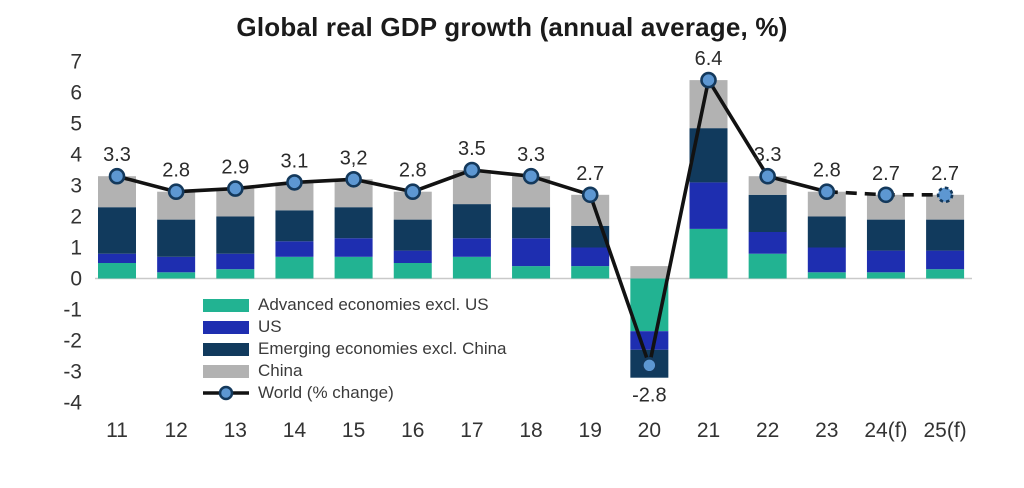  What do you see at coordinates (76, 62) in the screenshot?
I see `y-tick-label: 7` at bounding box center [76, 62].